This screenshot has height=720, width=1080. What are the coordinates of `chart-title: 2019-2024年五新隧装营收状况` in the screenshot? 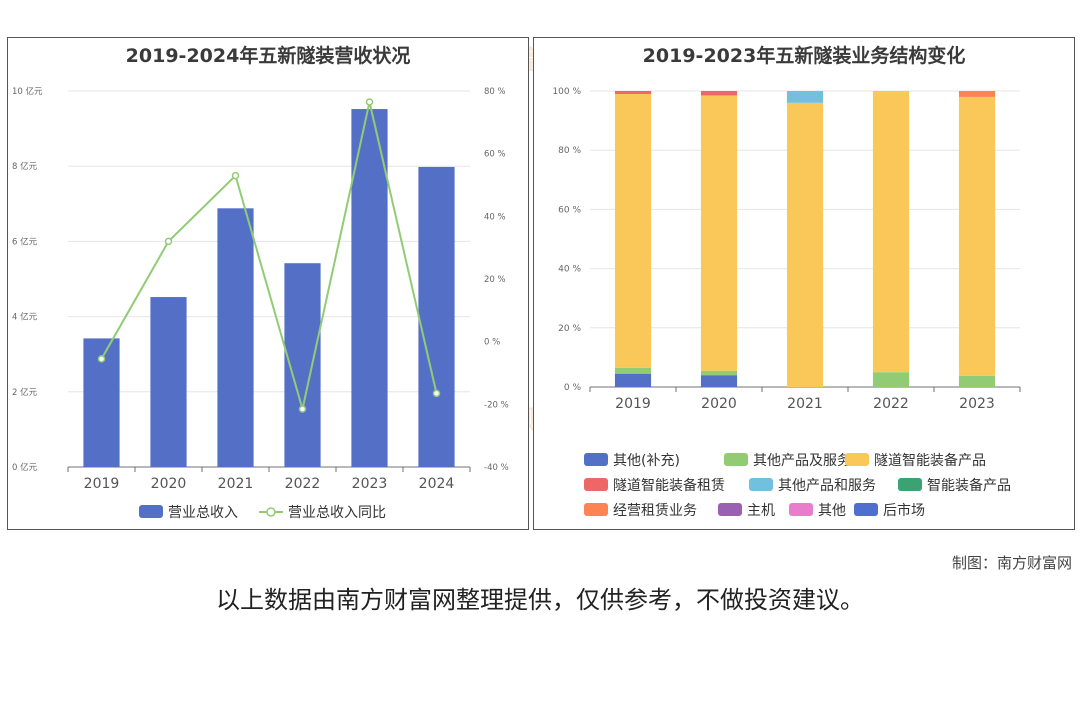 It's located at (268, 56).